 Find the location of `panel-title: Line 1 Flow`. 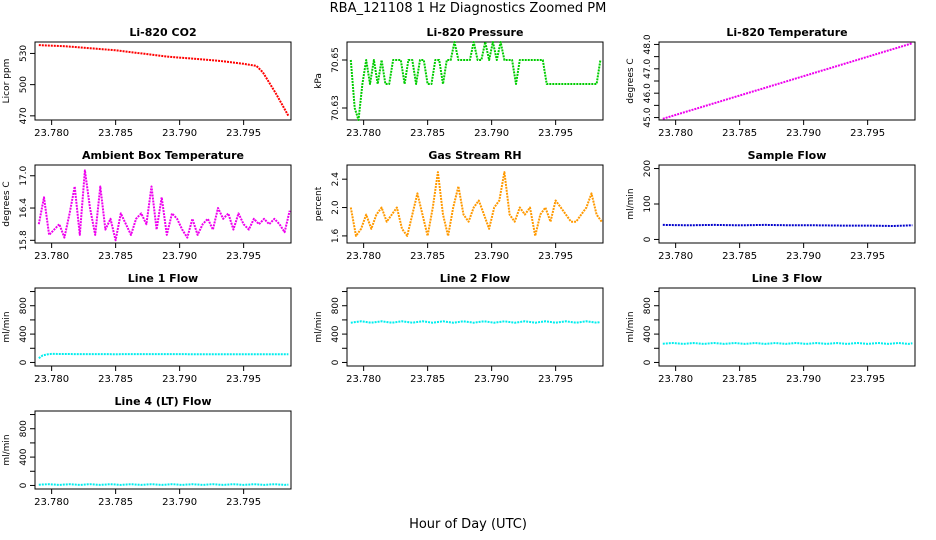

panel-title: Line 1 Flow is located at coordinates (163, 278).